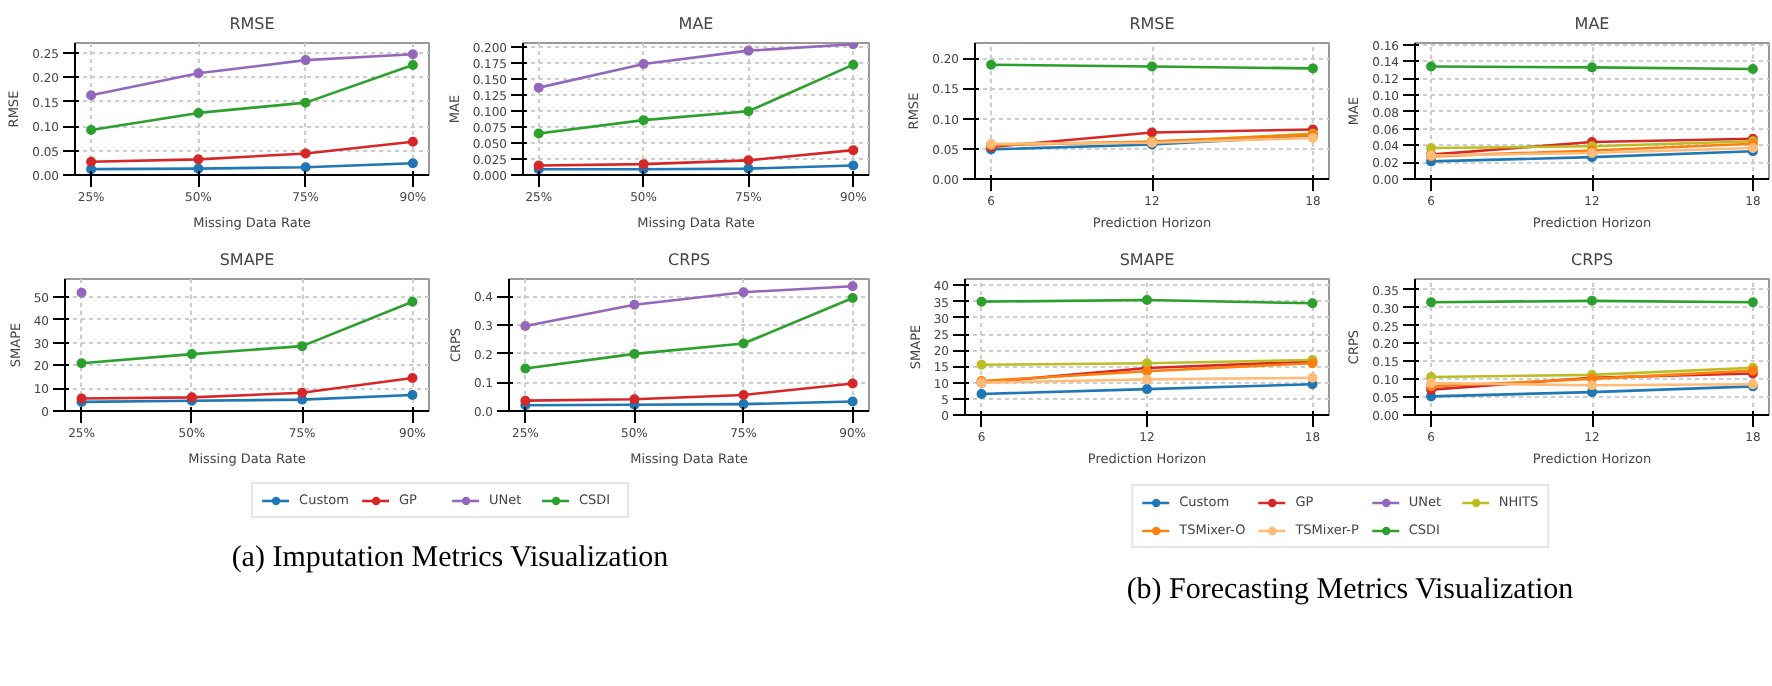  Describe the element at coordinates (450, 559) in the screenshot. I see `text: (a) Imputation Metrics Visualization` at that location.